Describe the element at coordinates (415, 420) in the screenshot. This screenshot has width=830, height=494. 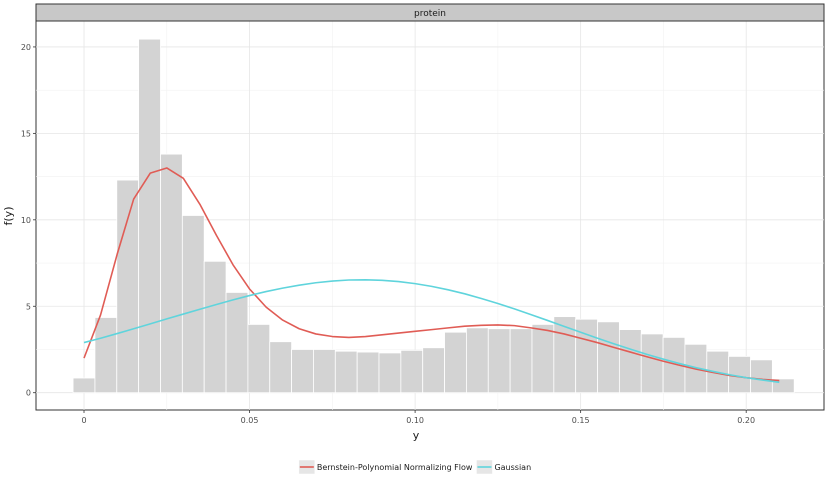
I see `x-tick-label: 0.10` at that location.